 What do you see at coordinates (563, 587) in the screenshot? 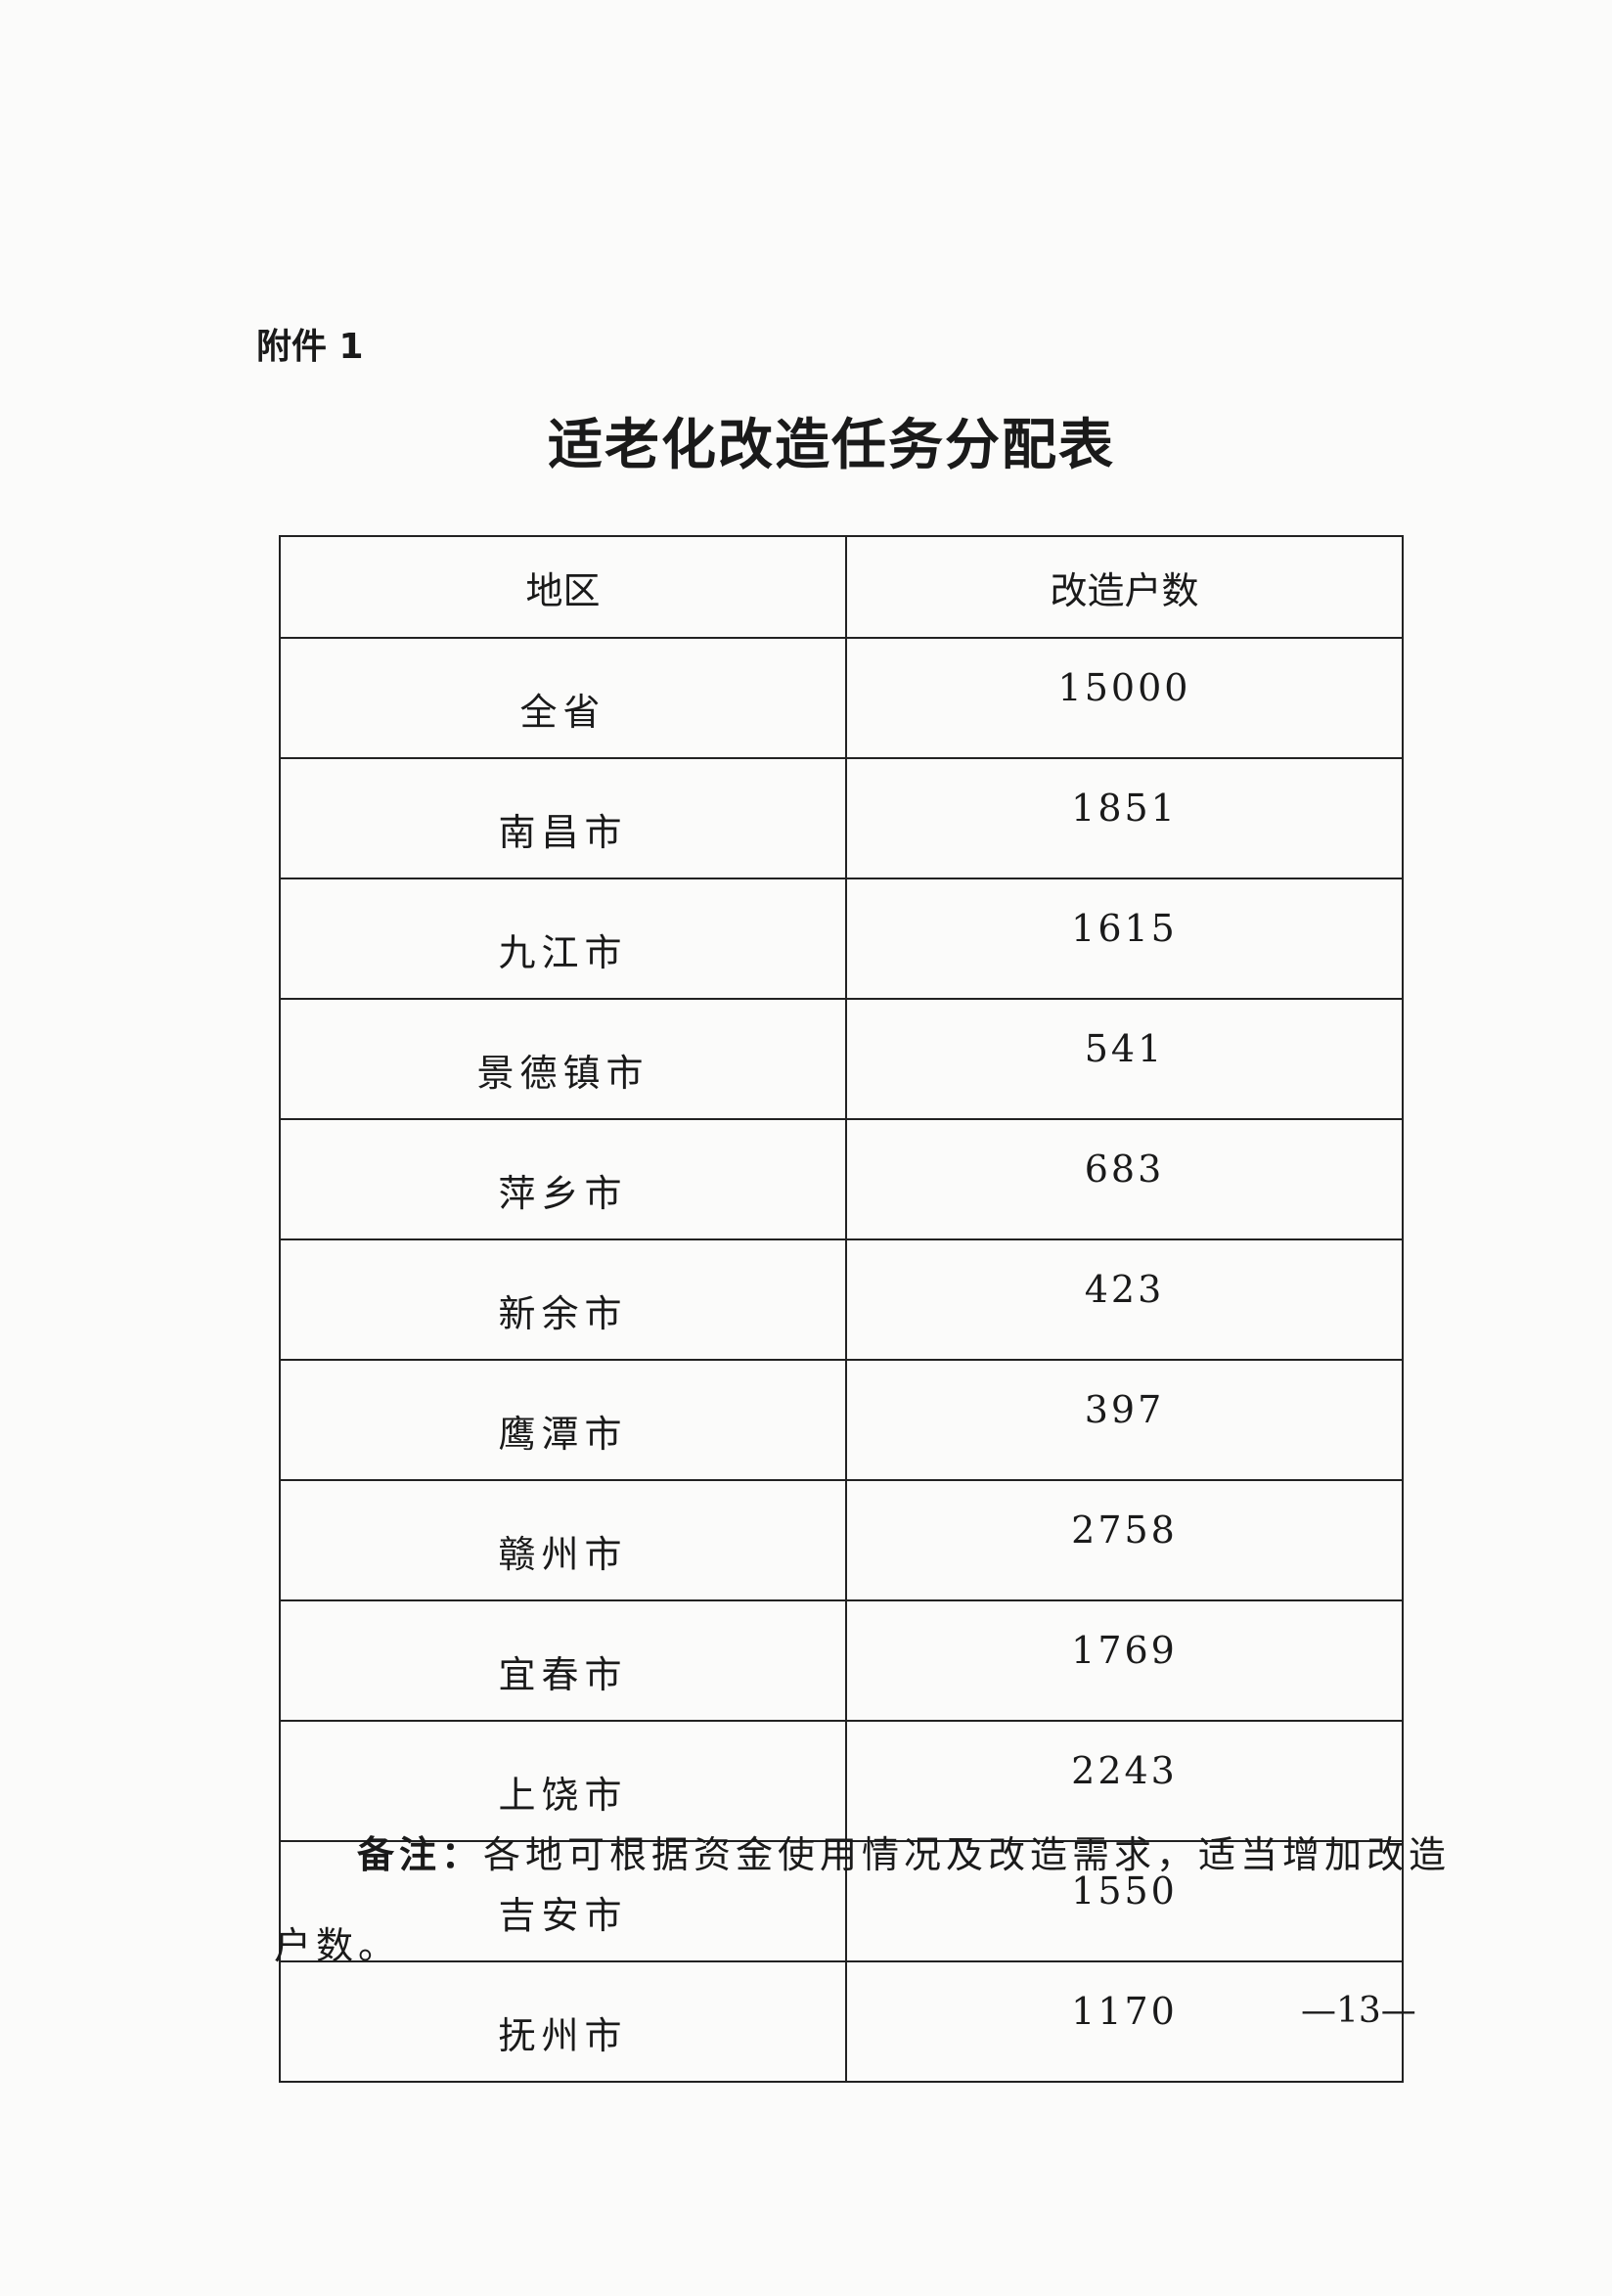
I see `header-region: 地区` at bounding box center [563, 587].